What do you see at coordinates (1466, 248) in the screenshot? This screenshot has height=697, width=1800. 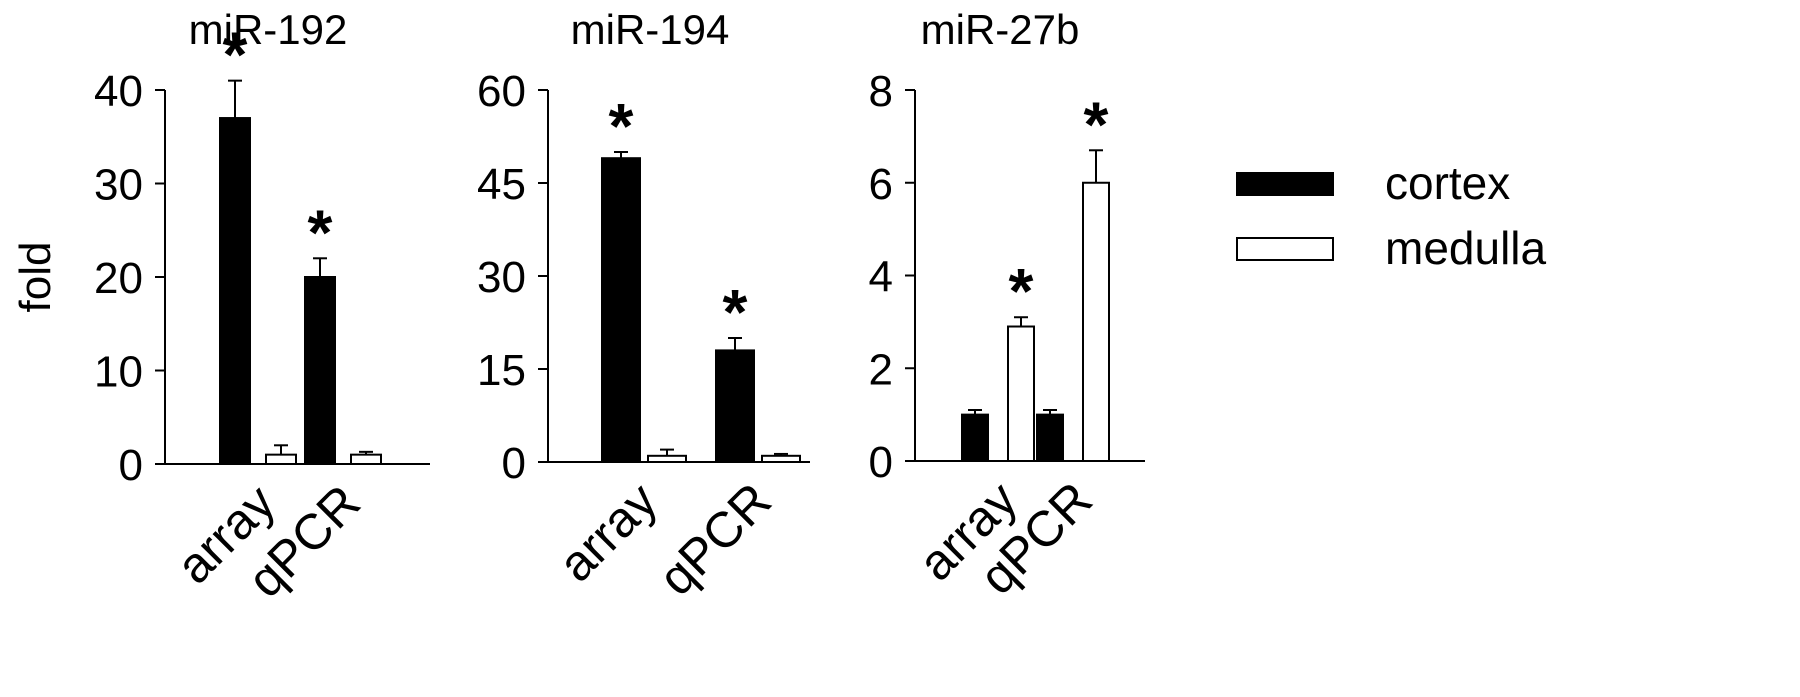 I see `legend-label-medulla: medulla` at bounding box center [1466, 248].